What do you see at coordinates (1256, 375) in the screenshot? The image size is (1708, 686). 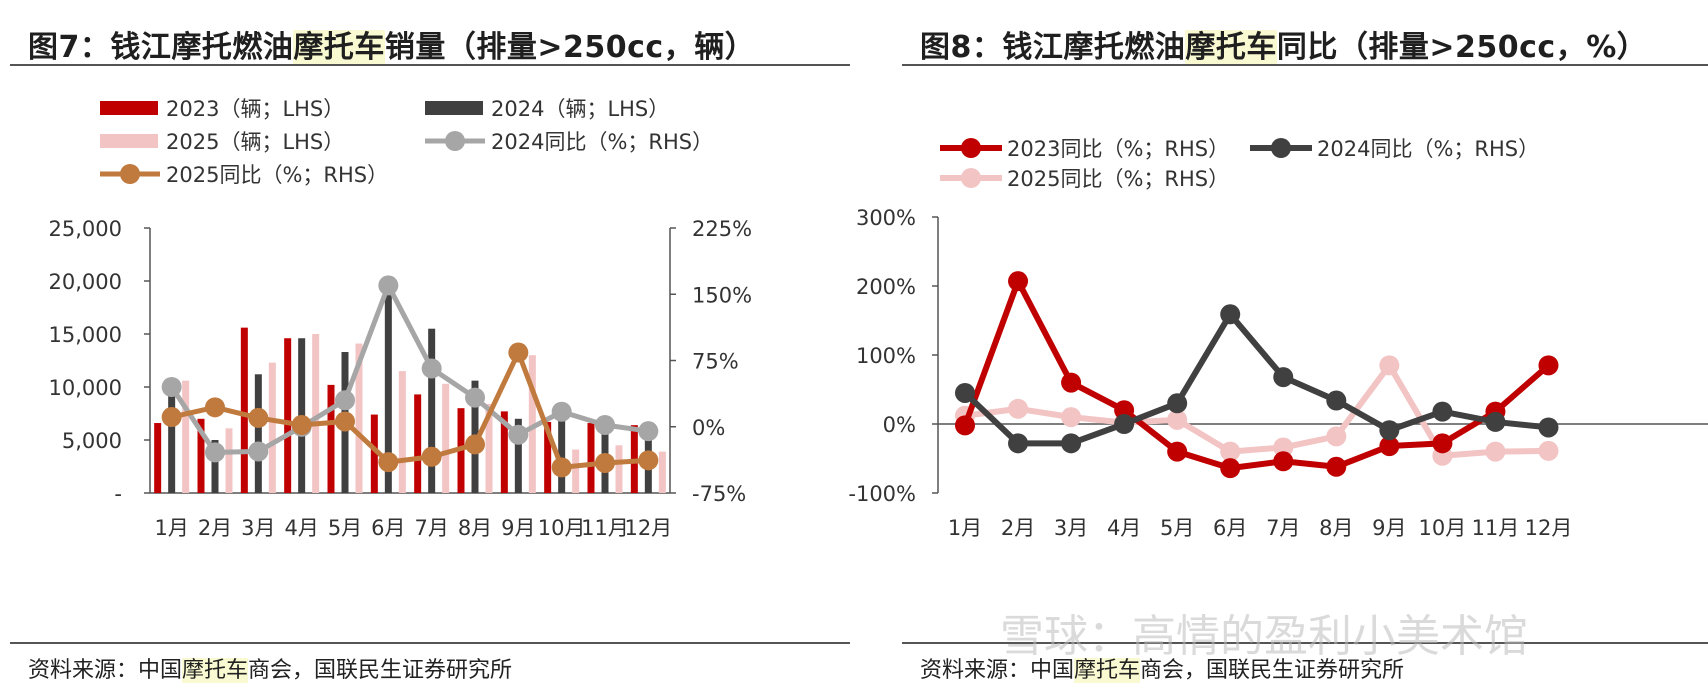 I see `line-2023-yoy` at bounding box center [1256, 375].